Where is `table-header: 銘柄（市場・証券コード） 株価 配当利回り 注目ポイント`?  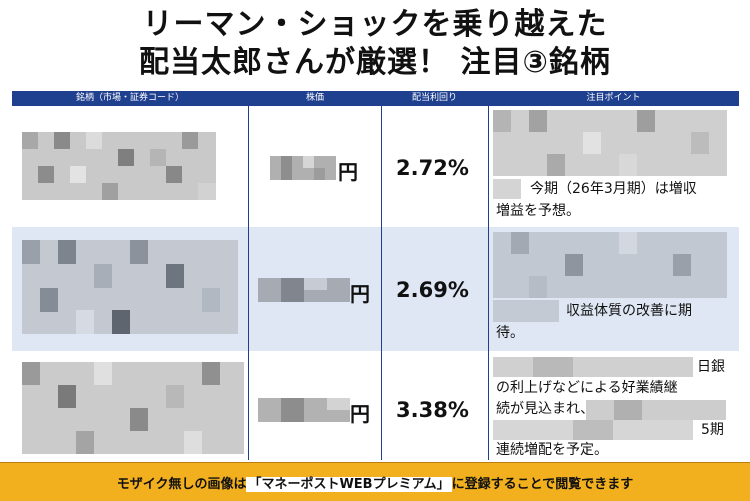
table-header: 銘柄（市場・証券コード） 株価 配当利回り 注目ポイント is located at coordinates (375, 98).